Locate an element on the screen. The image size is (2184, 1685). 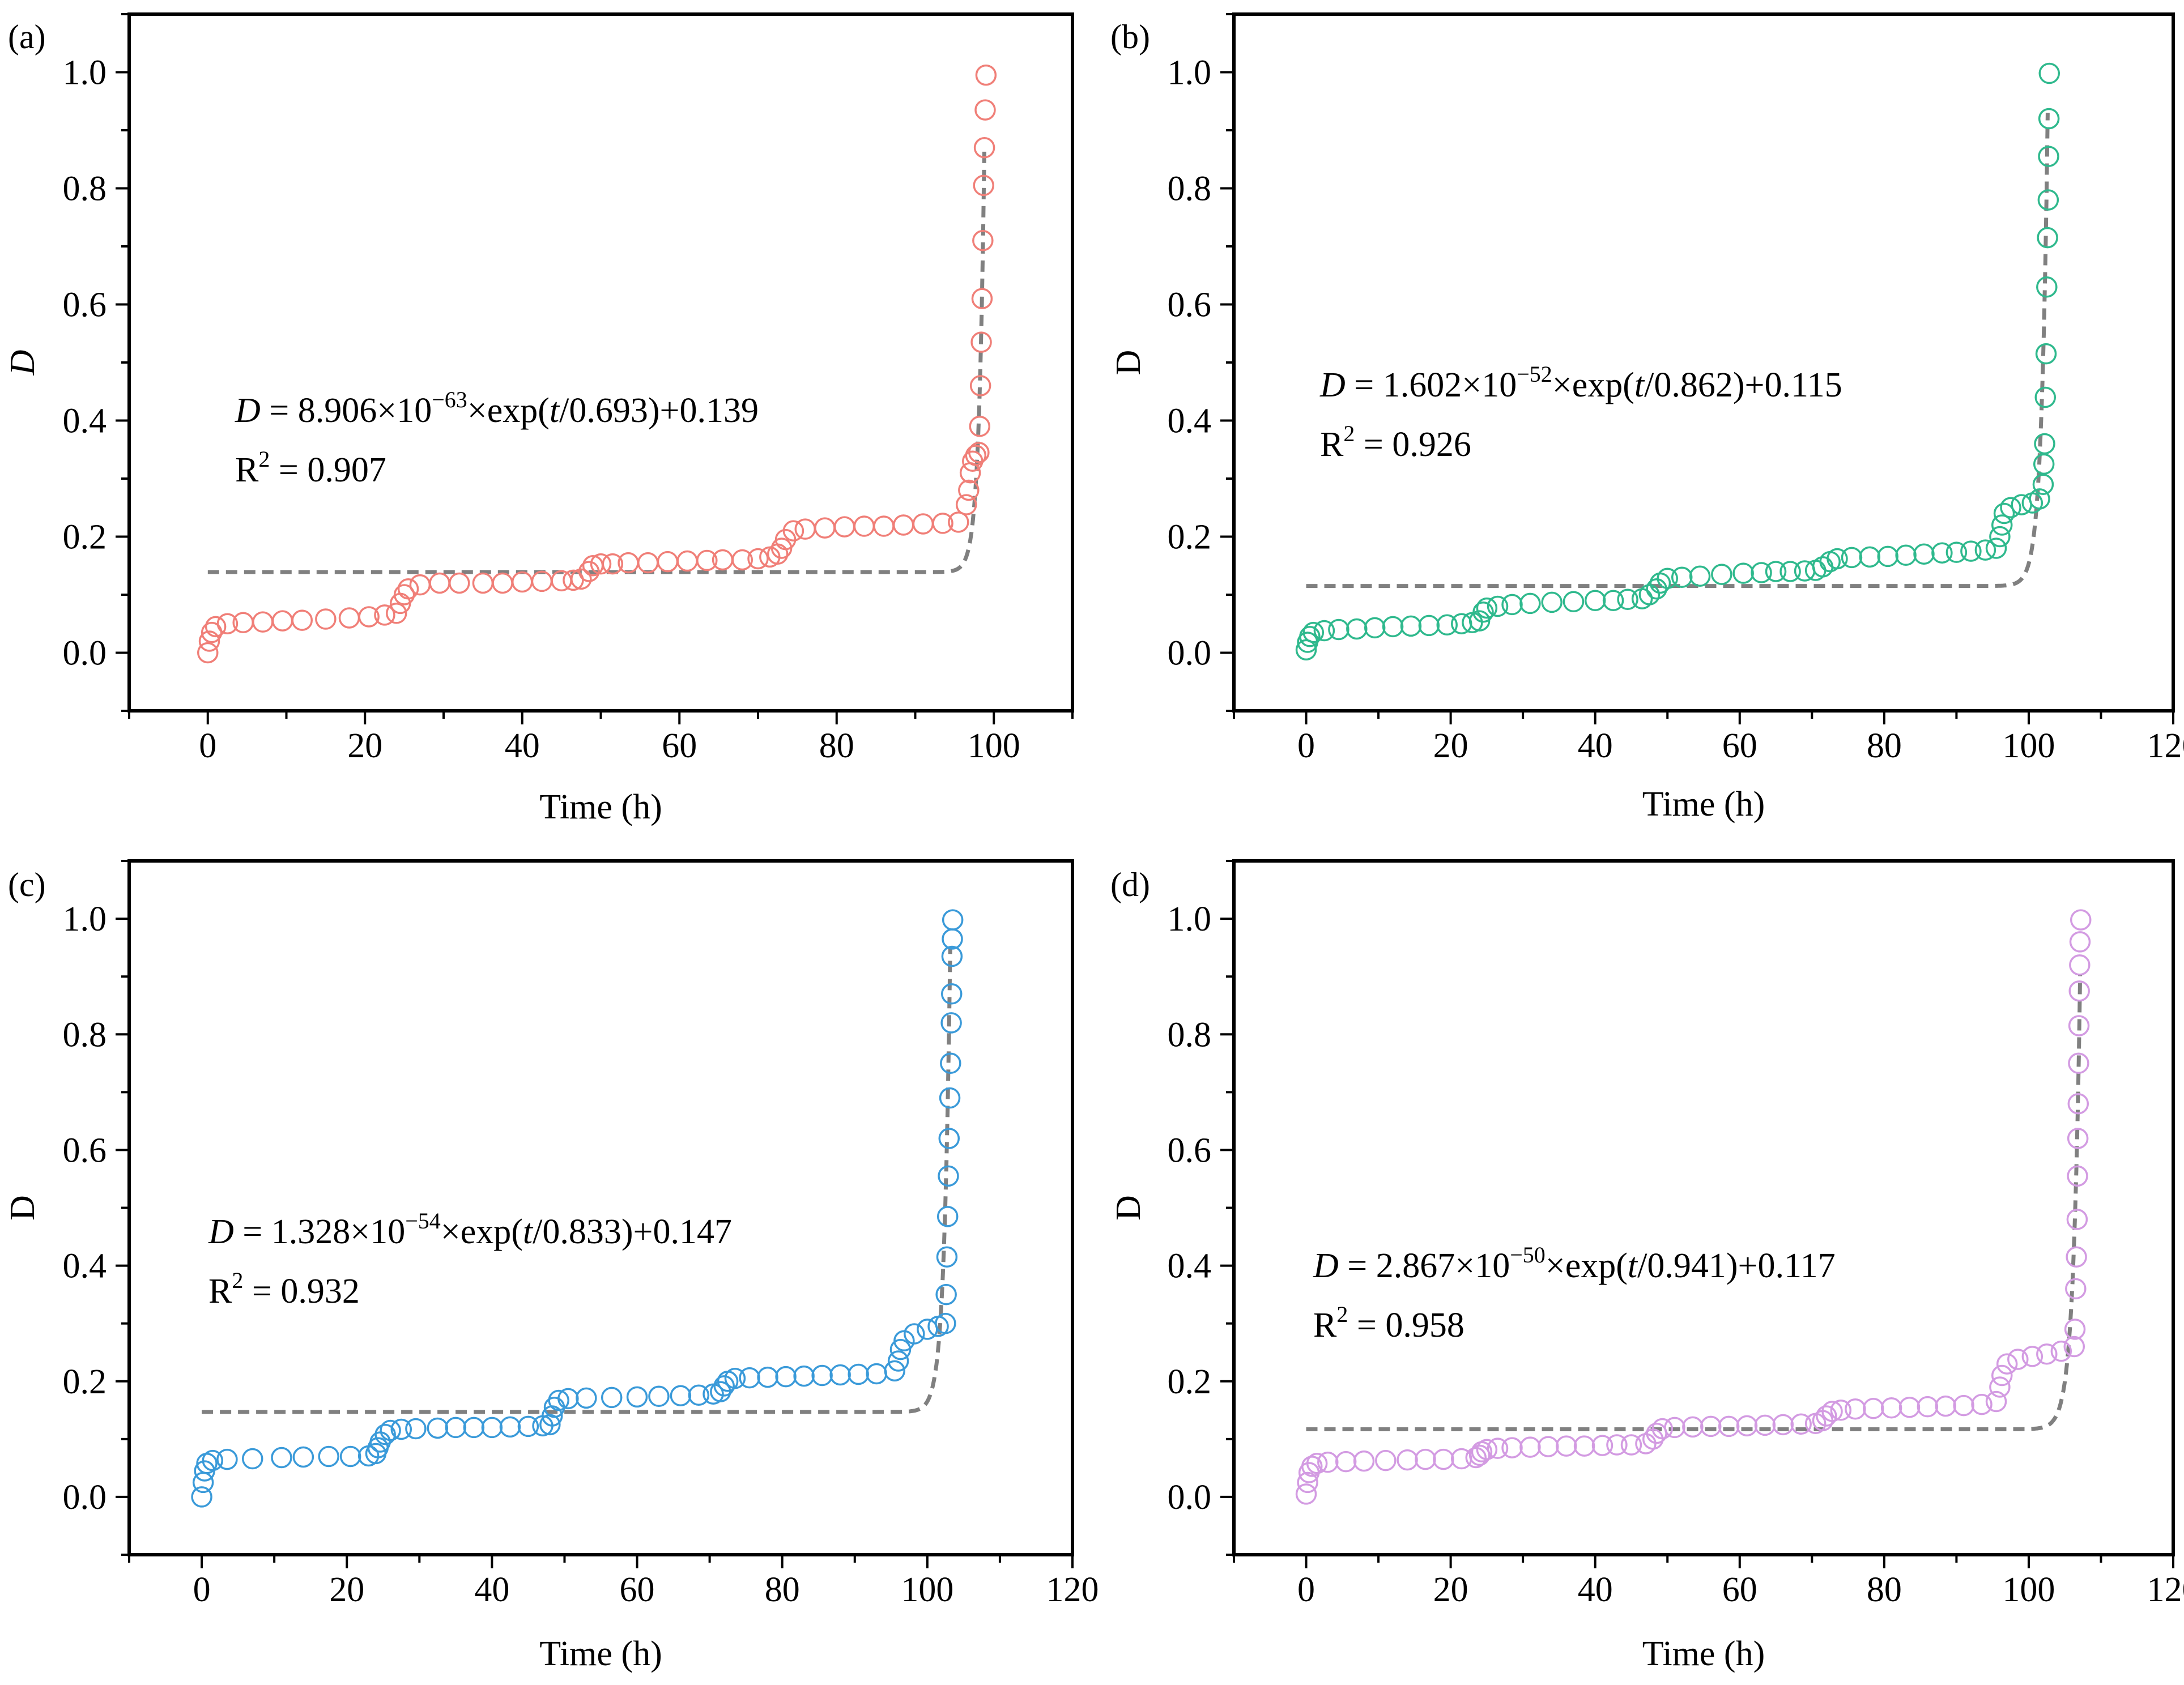
eq-params: /0.862)+0.115 is located at coordinates (1743, 385).